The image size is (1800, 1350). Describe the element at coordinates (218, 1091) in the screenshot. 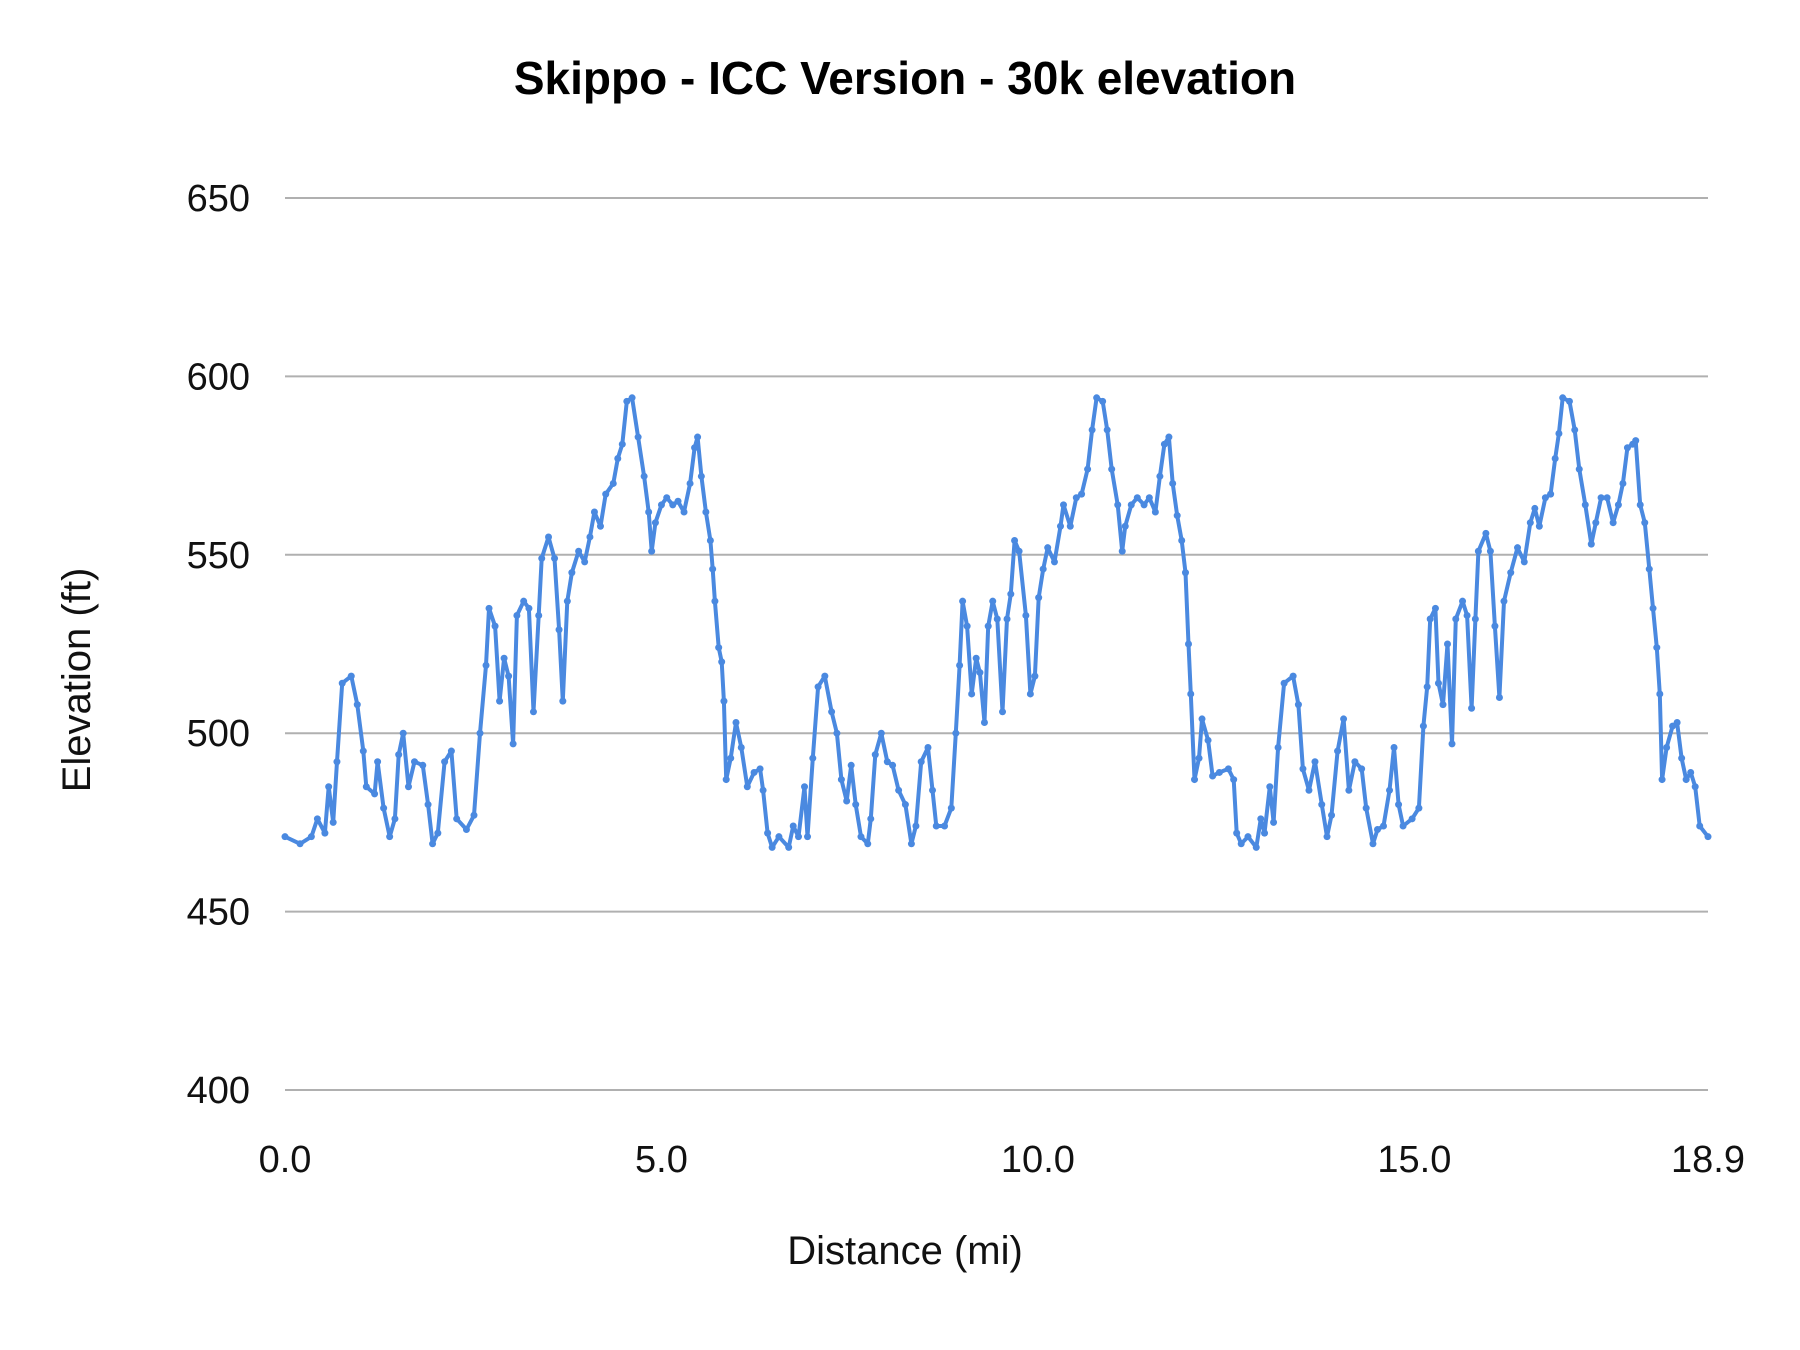

I see `y-tick-label: 400` at that location.